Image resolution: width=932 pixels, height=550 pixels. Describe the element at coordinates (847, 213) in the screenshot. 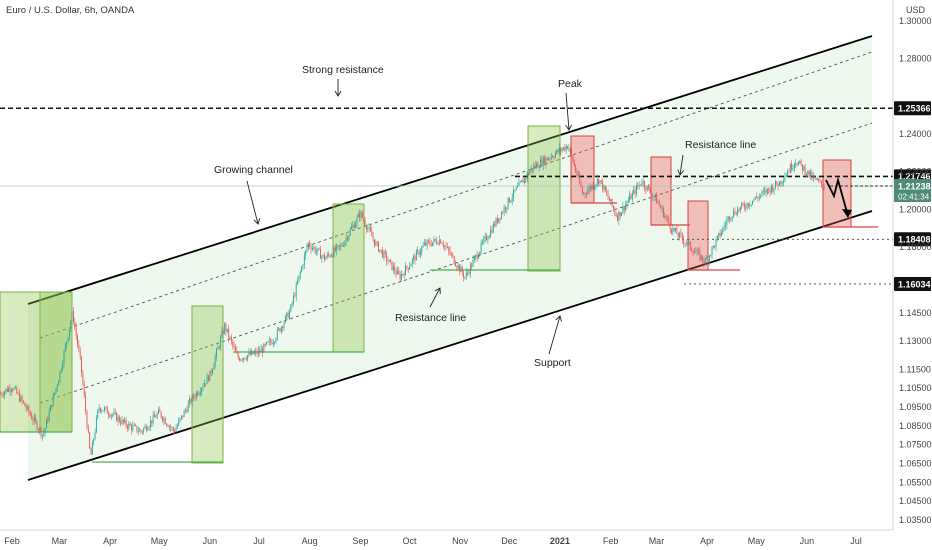

I see `forecast-arrowhead` at that location.